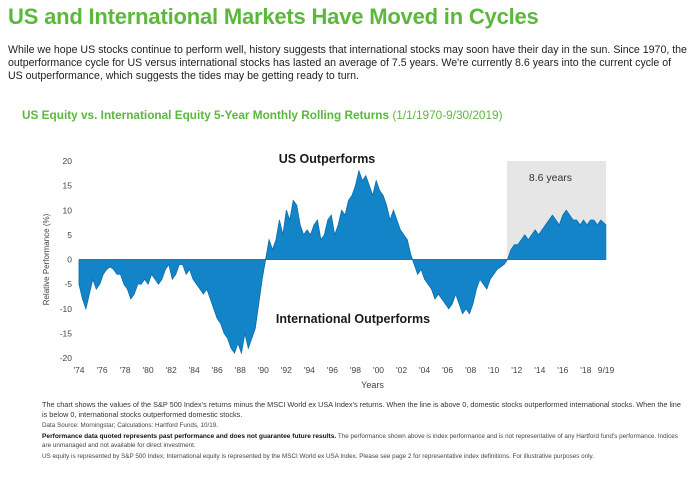  What do you see at coordinates (585, 370) in the screenshot?
I see `x-tick-label: '18` at bounding box center [585, 370].